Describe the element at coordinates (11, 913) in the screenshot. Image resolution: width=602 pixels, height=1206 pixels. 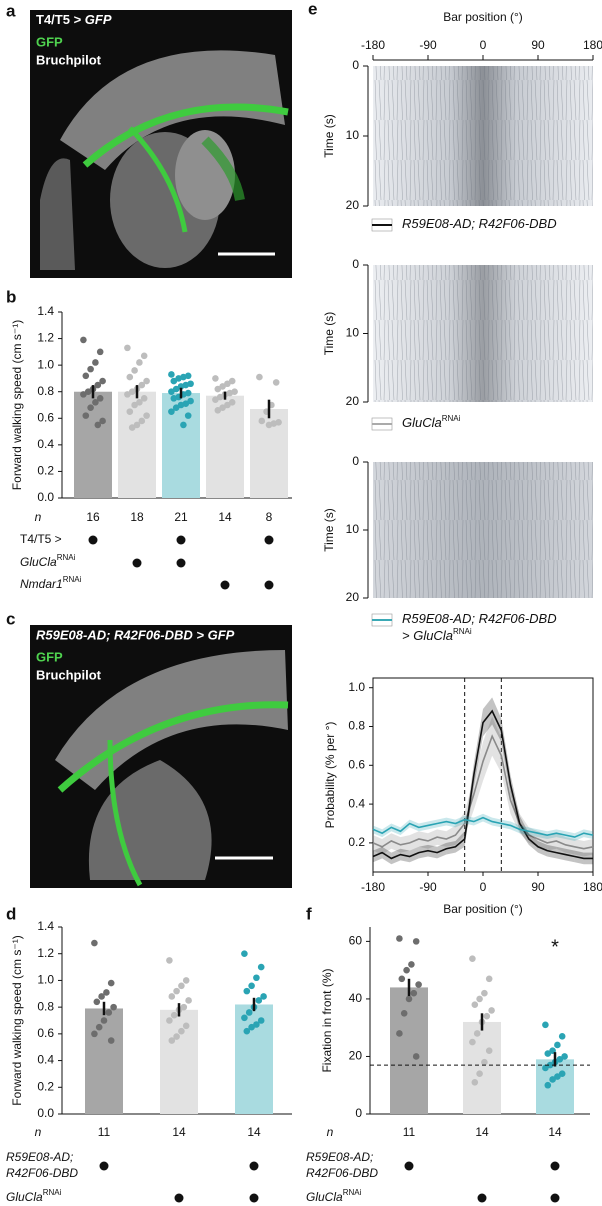
I see `panel-label: d` at that location.